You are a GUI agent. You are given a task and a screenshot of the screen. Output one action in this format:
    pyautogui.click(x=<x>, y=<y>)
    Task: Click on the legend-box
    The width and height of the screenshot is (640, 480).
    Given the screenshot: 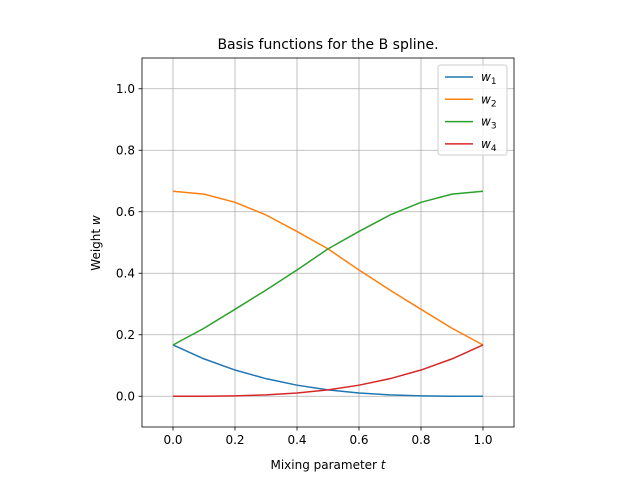 What is the action you would take?
    pyautogui.click(x=472, y=110)
    